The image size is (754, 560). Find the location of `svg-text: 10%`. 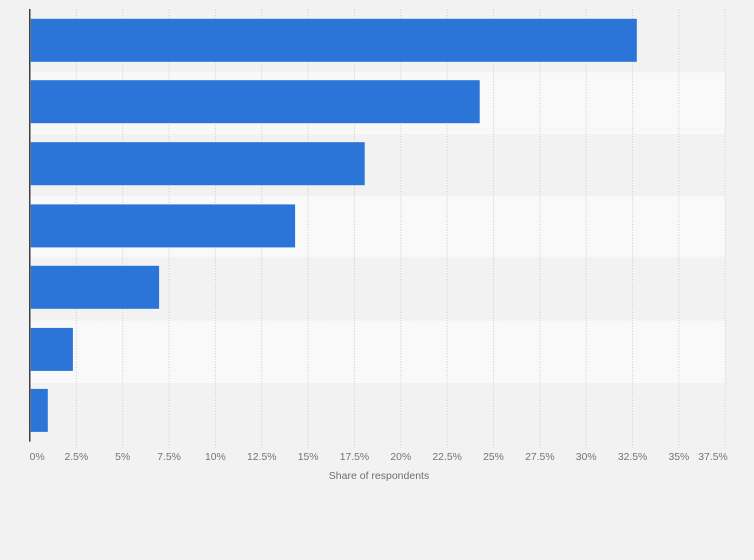

svg-text: 10% is located at coordinates (215, 457).